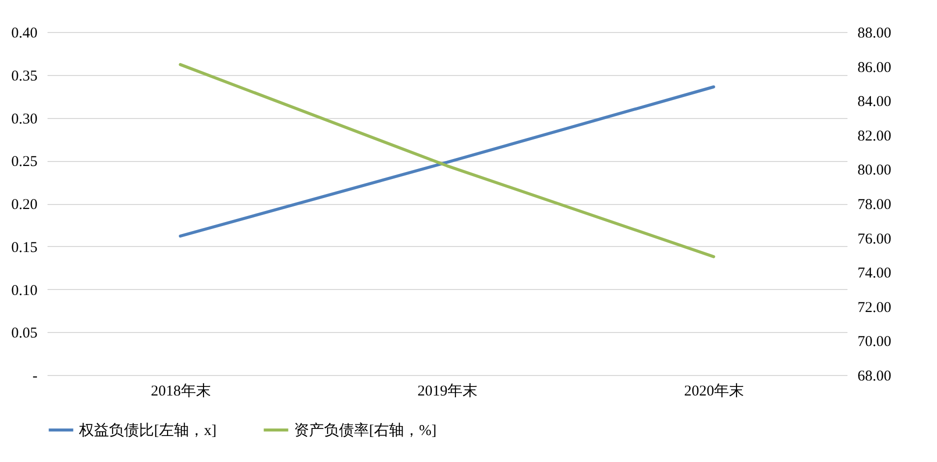 The width and height of the screenshot is (937, 462). What do you see at coordinates (35, 376) in the screenshot?
I see `y-tick-label: -` at bounding box center [35, 376].